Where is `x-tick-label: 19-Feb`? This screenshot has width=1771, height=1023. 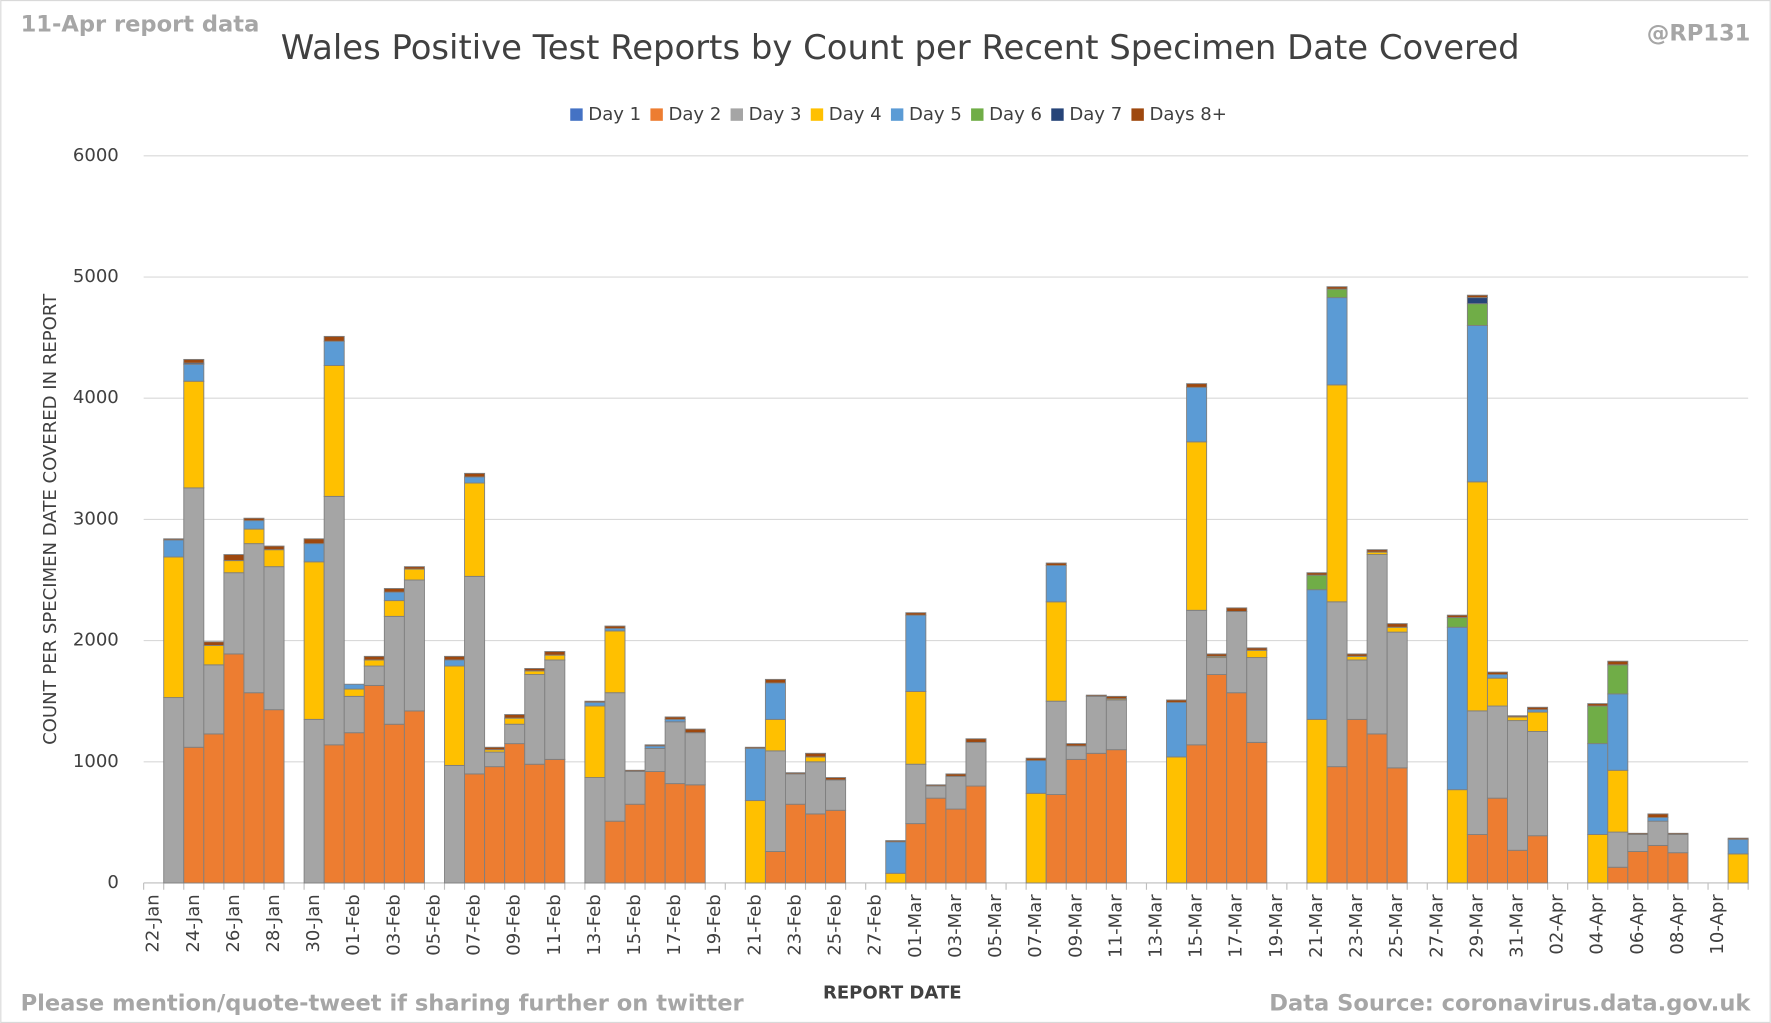 x-tick-label: 19-Feb is located at coordinates (714, 924).